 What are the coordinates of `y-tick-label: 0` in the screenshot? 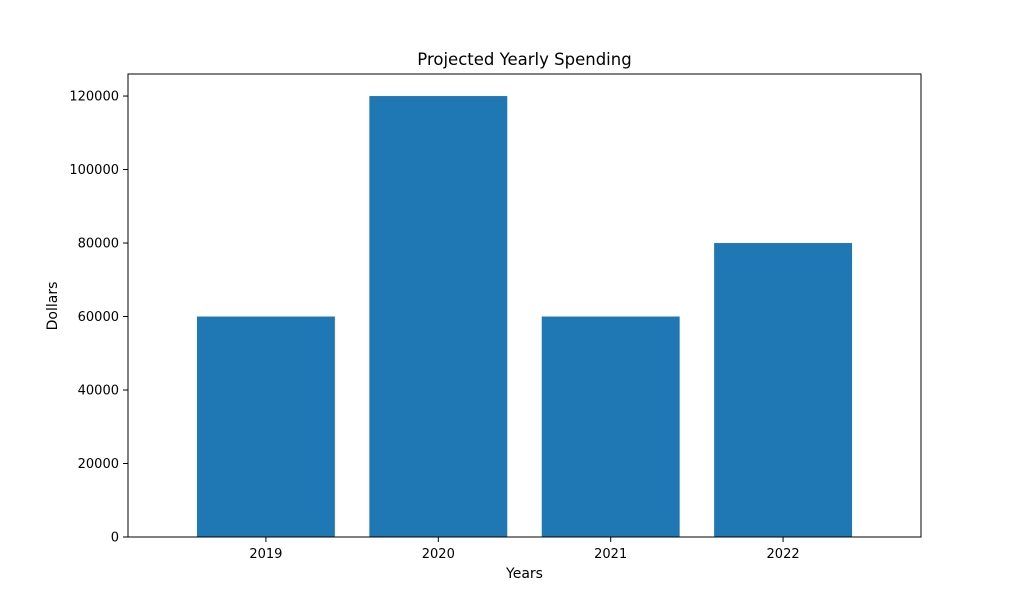 It's located at (115, 538).